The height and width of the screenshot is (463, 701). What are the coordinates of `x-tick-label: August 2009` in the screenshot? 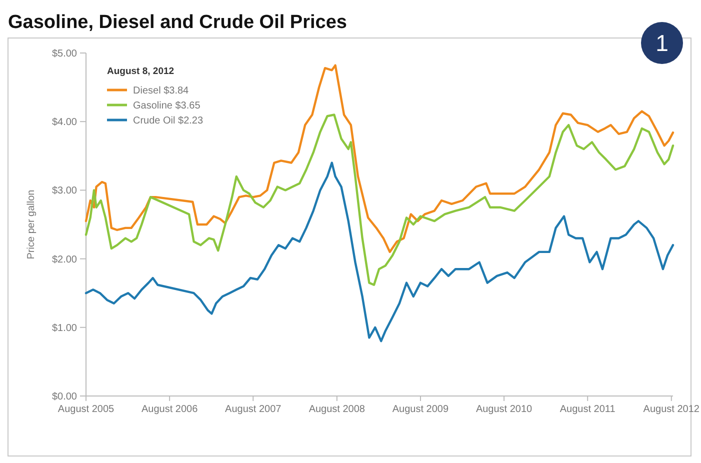 It's located at (420, 409).